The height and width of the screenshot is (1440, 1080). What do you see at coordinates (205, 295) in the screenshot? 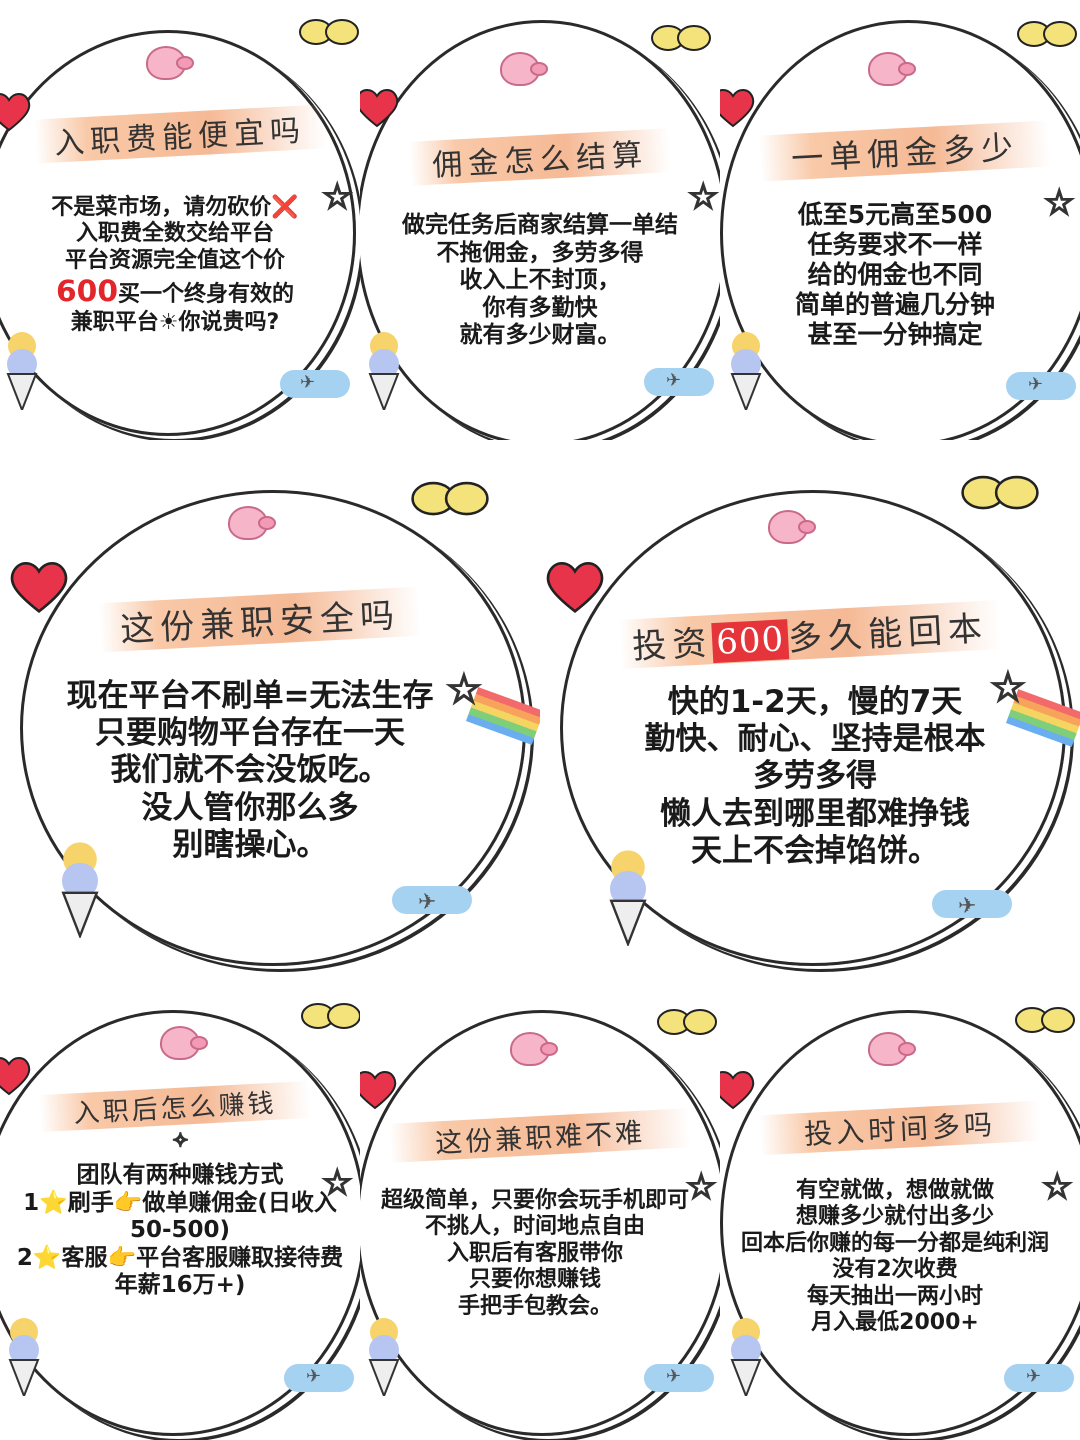
I see `body-line: 买一个终身有效的` at bounding box center [205, 295].